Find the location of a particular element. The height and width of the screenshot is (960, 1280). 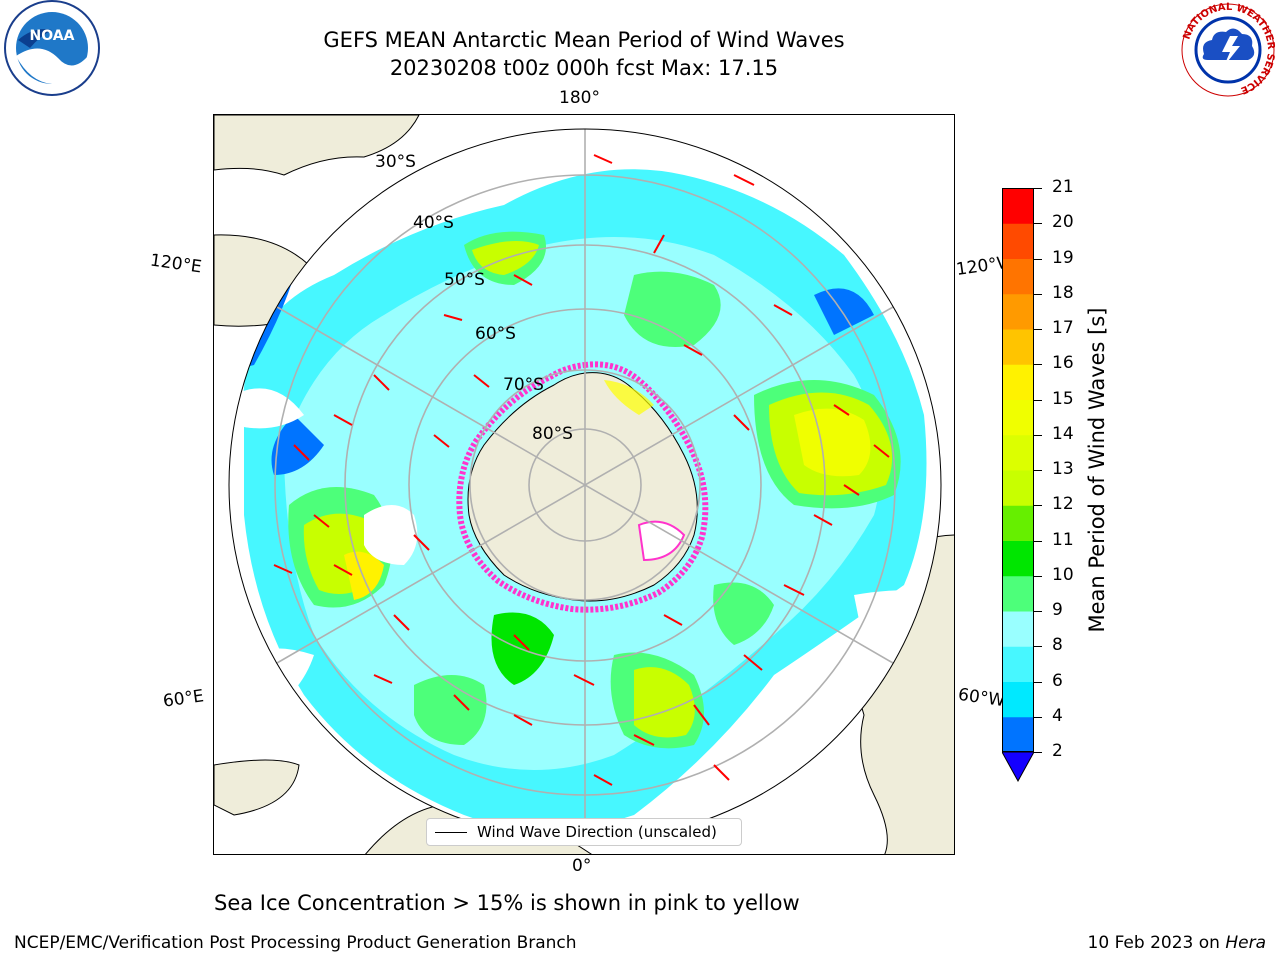

colorbar-tick-label: 6 is located at coordinates (1057, 680).